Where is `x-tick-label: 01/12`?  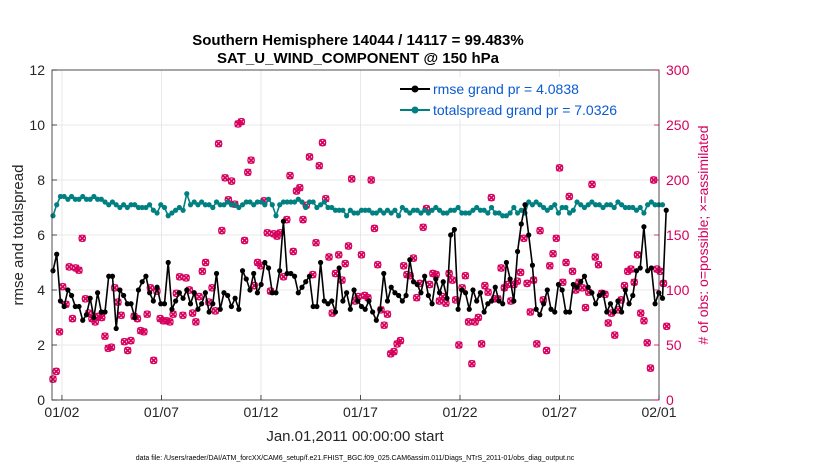 x-tick-label: 01/12 is located at coordinates (260, 412).